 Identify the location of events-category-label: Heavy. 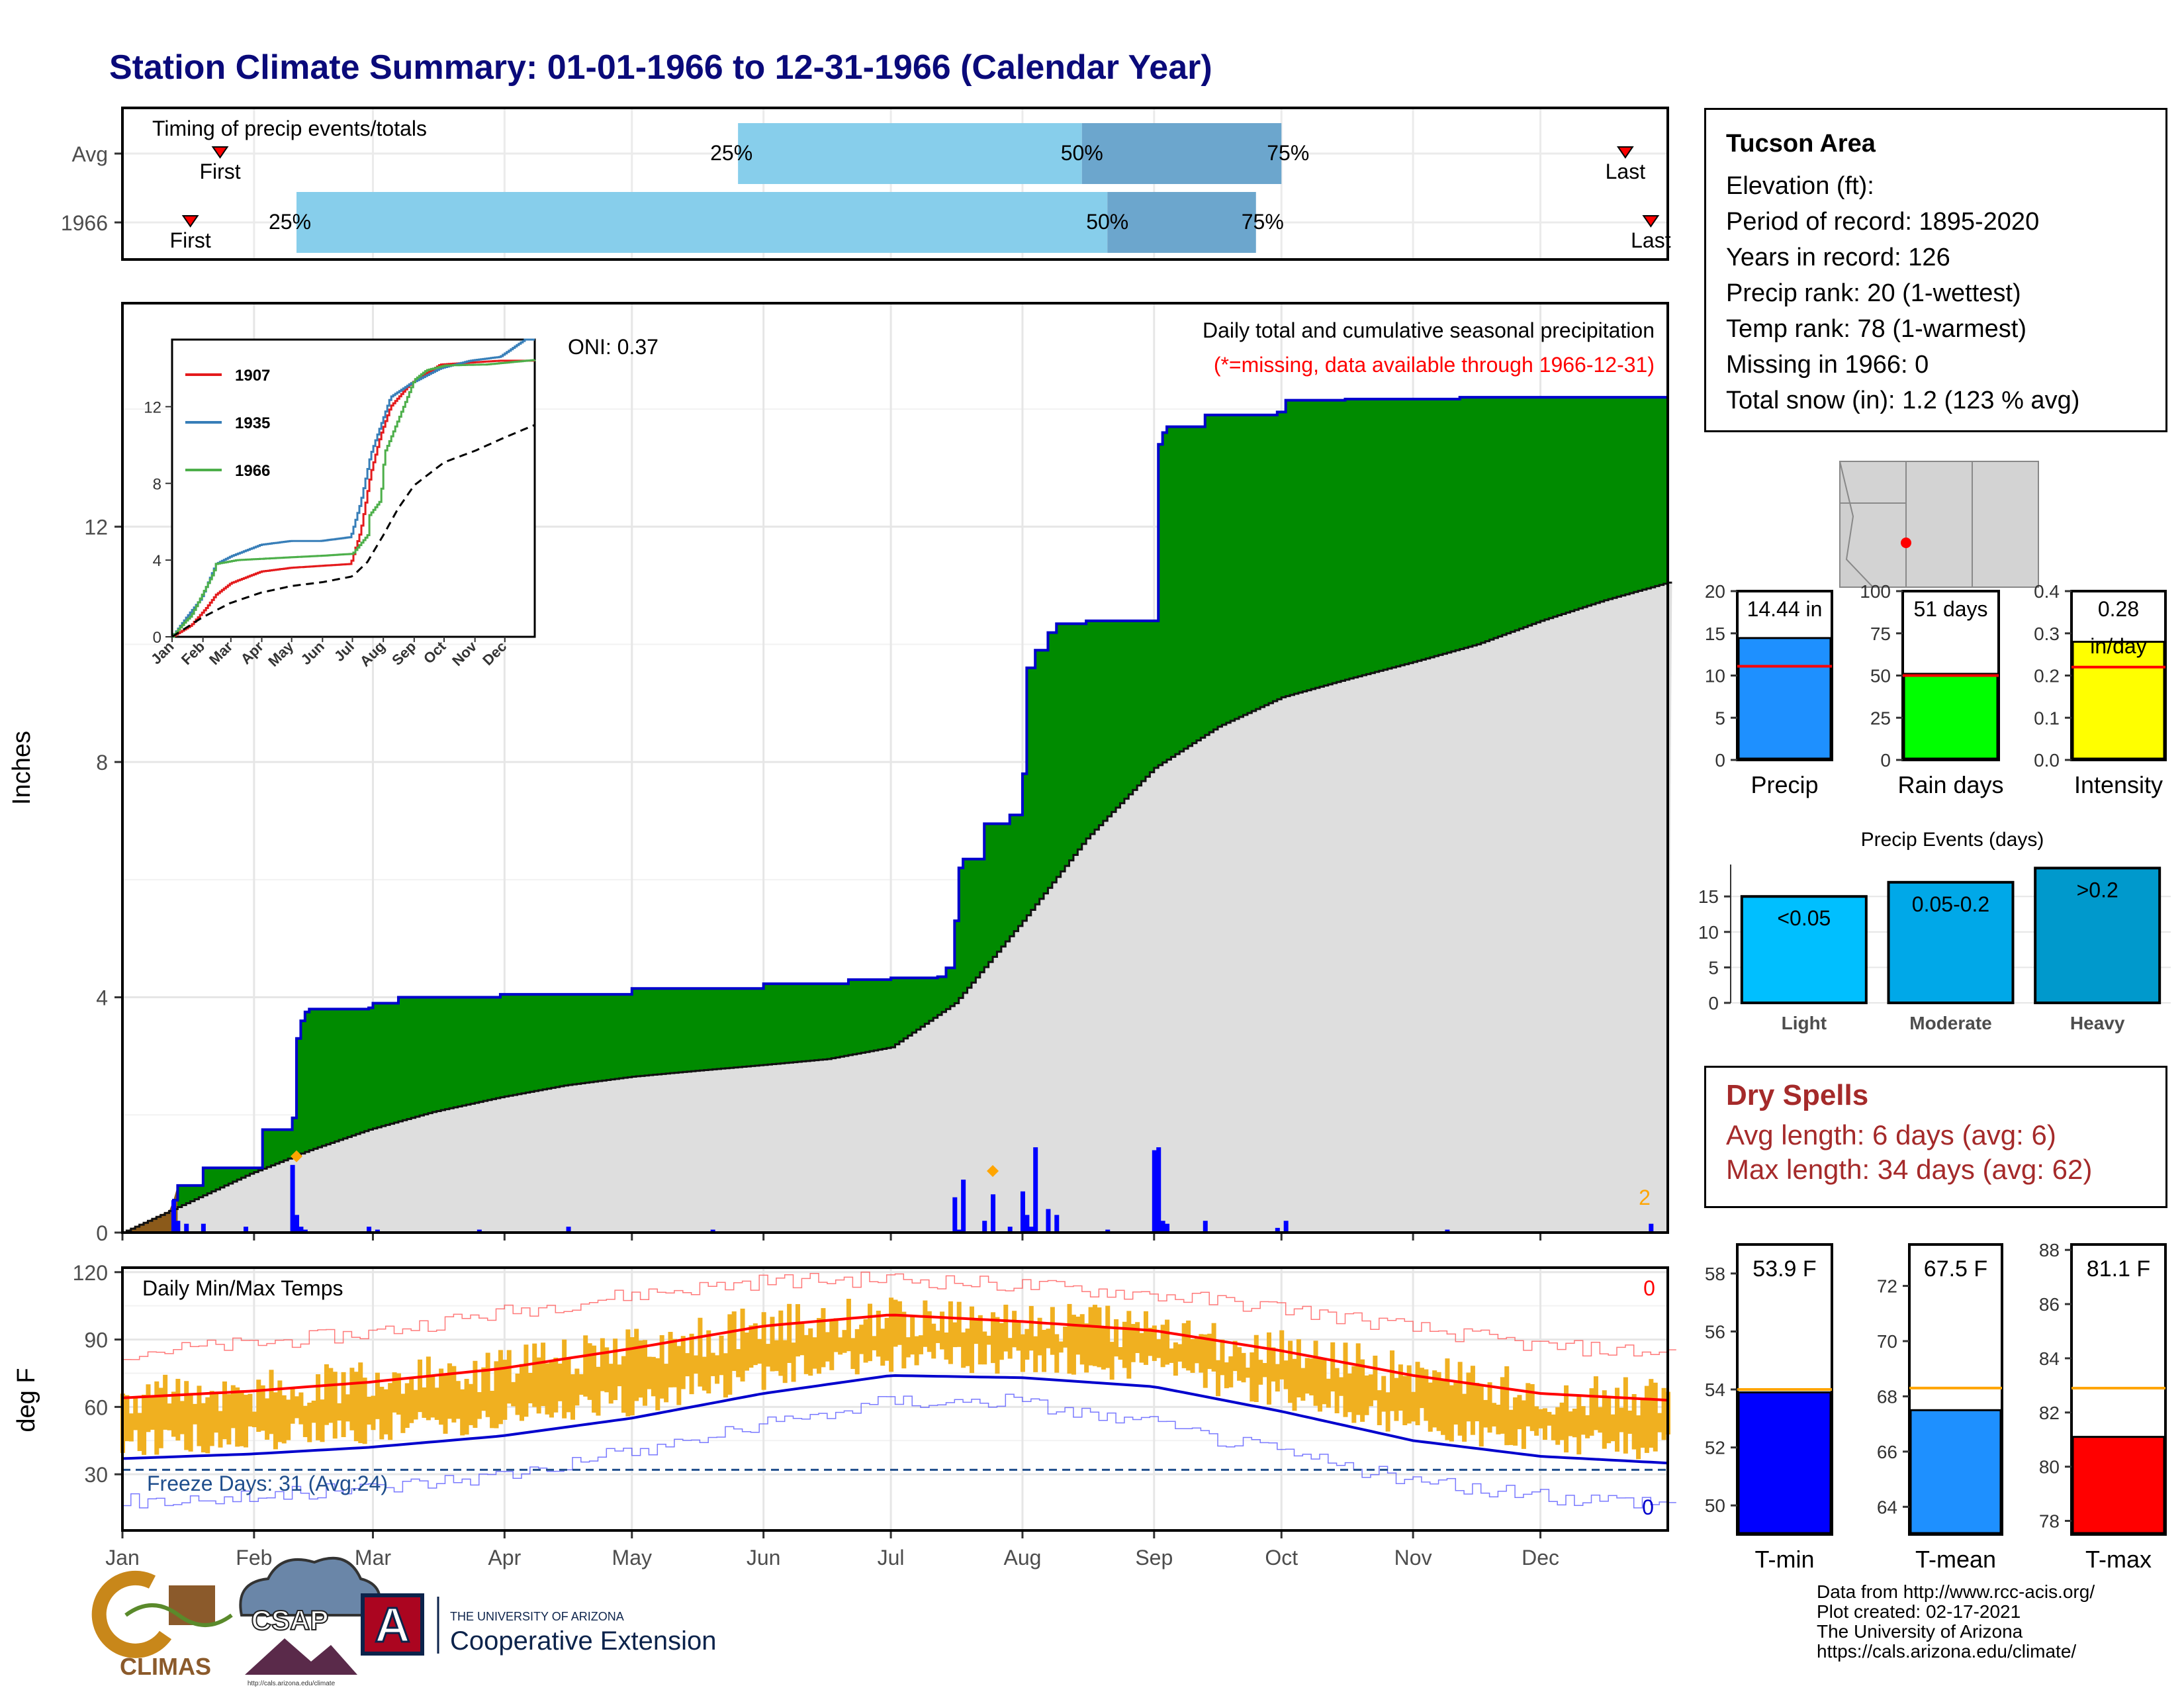
(2097, 1023).